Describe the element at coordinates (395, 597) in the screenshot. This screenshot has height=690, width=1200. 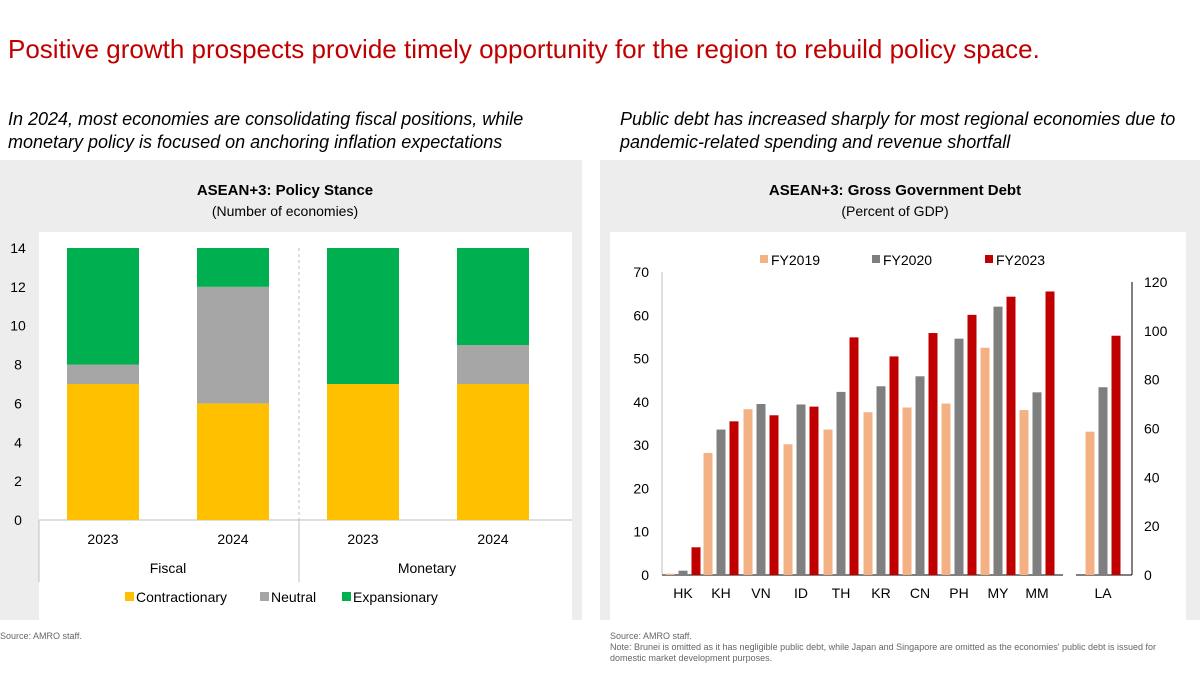
I see `legend-label-expansionary: Expansionary` at that location.